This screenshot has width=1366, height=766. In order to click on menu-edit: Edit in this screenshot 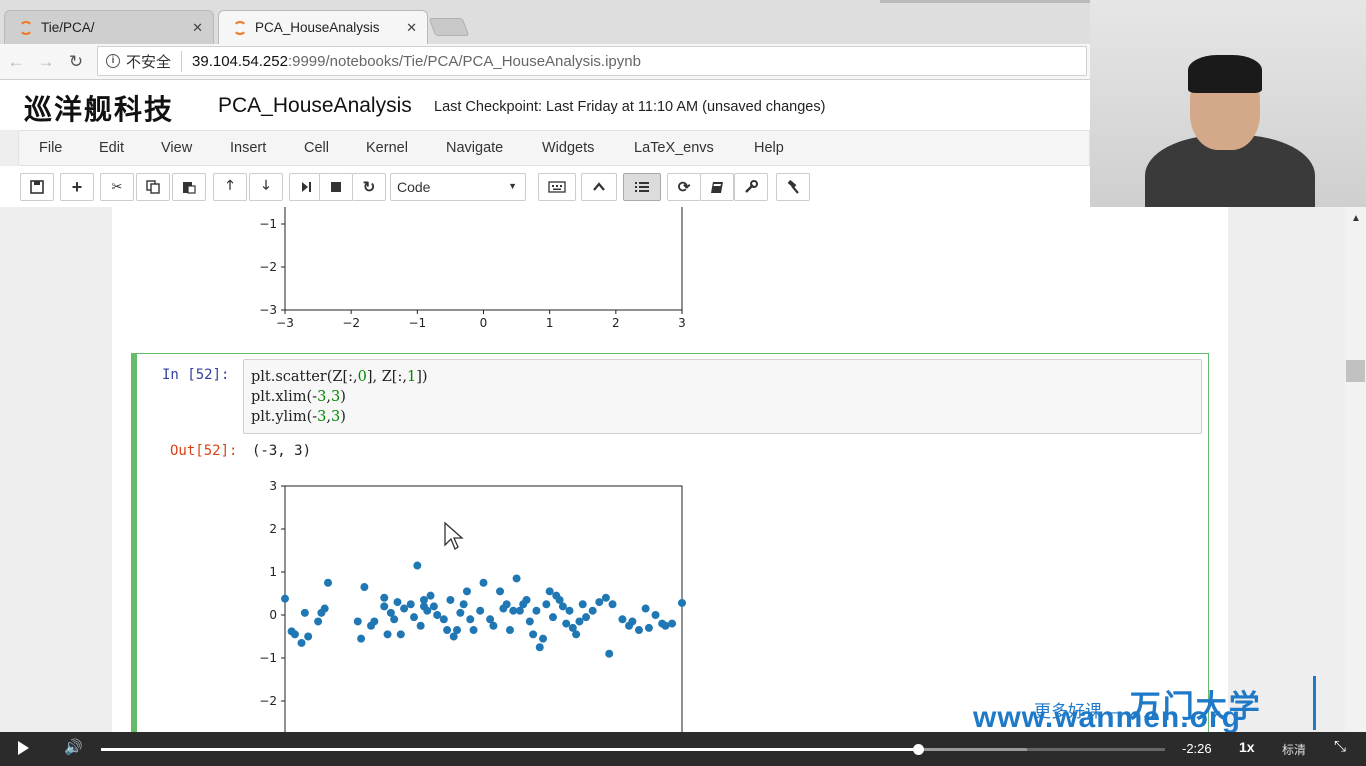, I will do `click(111, 148)`.